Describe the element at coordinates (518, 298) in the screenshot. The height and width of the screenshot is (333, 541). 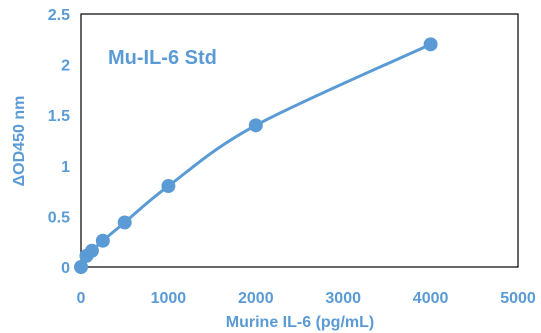
I see `x-tick-label: 5000` at that location.